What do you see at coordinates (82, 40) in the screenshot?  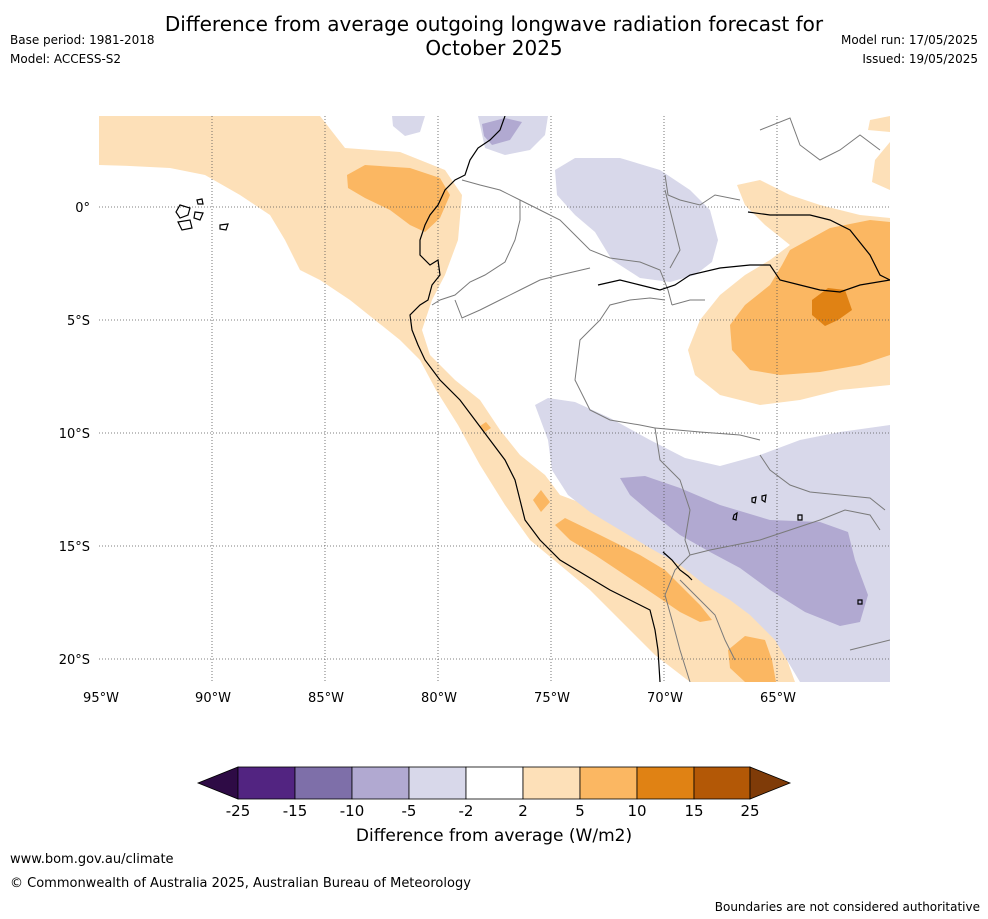 I see `base-period-text: Base period: 1981-2018` at bounding box center [82, 40].